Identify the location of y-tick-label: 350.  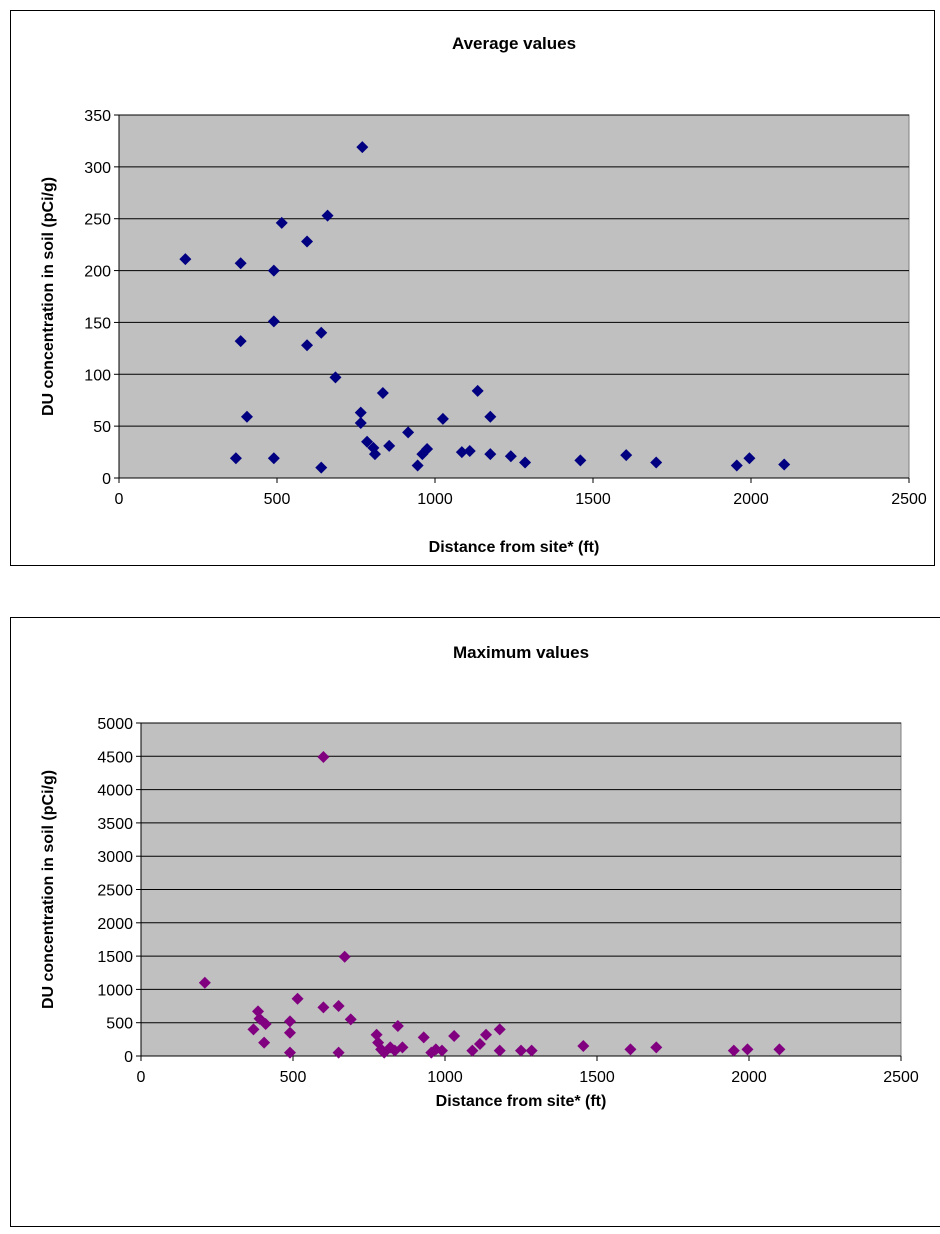
(97, 116).